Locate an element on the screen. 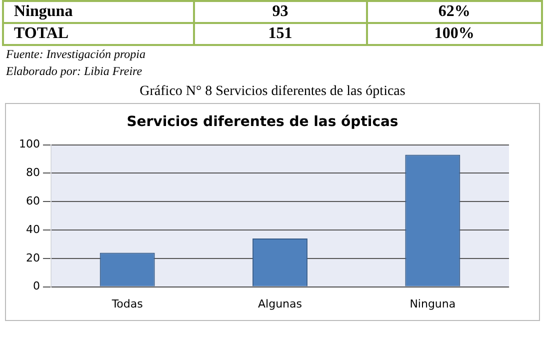 This screenshot has width=545, height=349. text: TOTAL is located at coordinates (98, 34).